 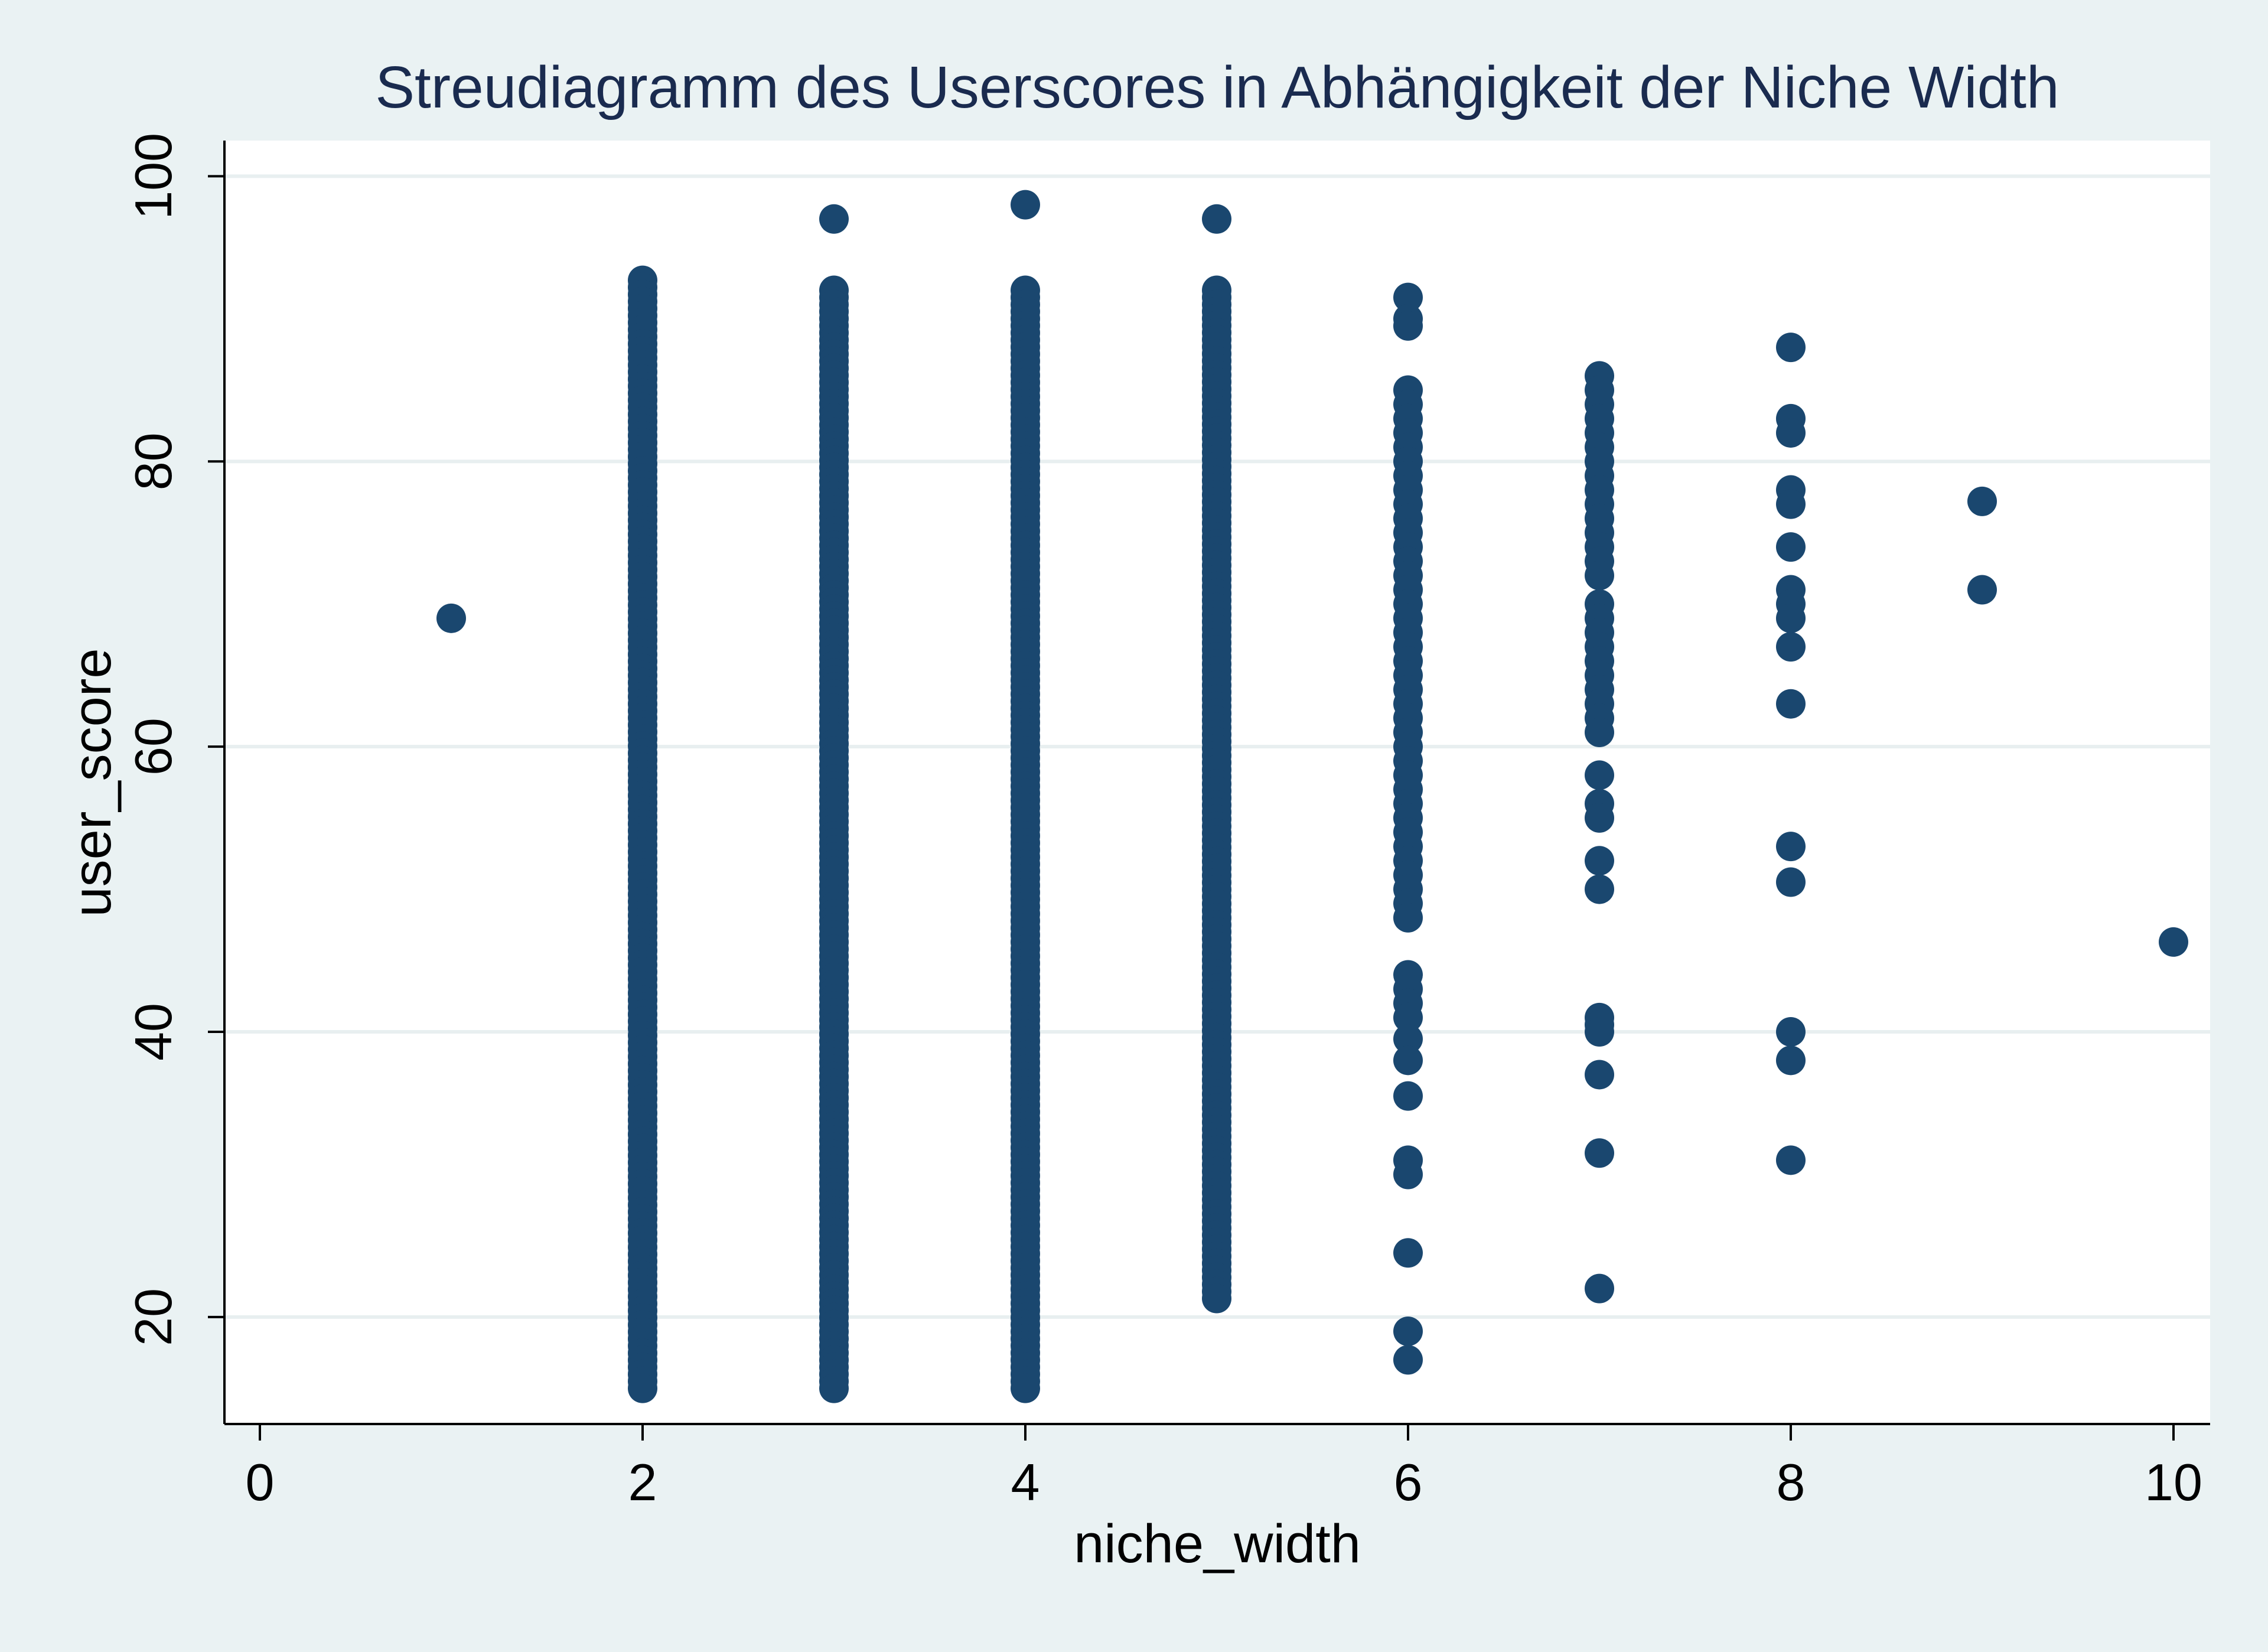 What do you see at coordinates (1217, 1544) in the screenshot?
I see `x-axis-label: niche_width` at bounding box center [1217, 1544].